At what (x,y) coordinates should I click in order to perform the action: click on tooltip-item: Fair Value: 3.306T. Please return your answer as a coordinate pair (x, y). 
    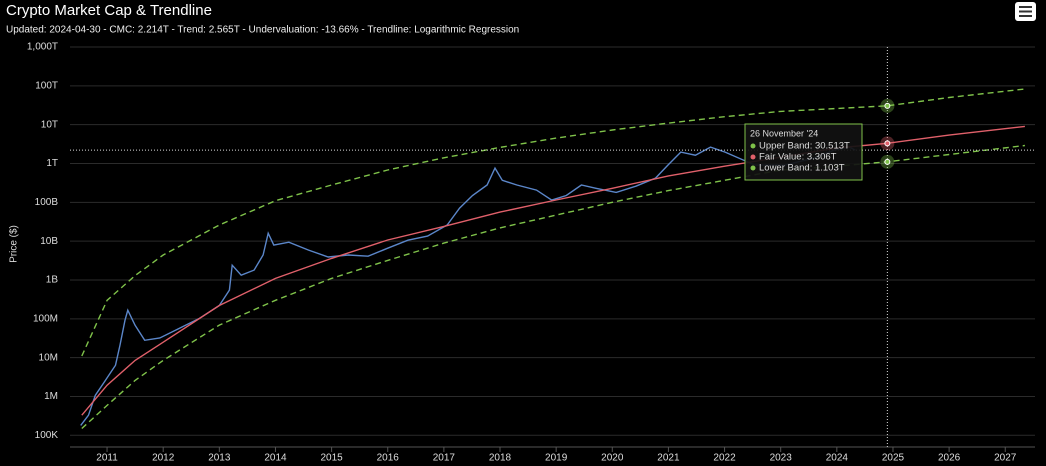
    Looking at the image, I should click on (798, 157).